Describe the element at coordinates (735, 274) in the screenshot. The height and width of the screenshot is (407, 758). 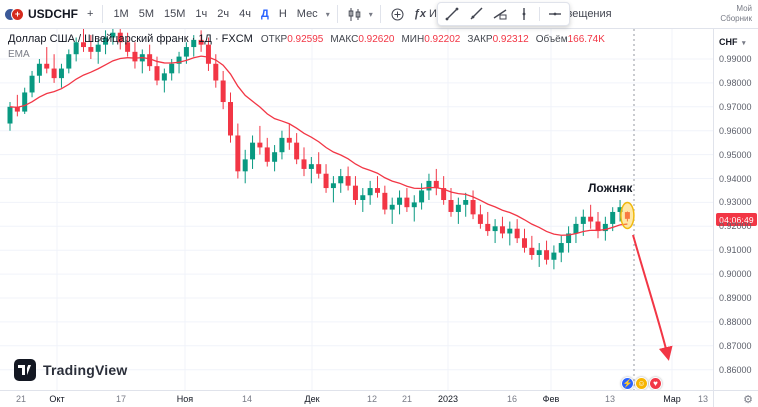
I see `price-label: 0.90000` at that location.